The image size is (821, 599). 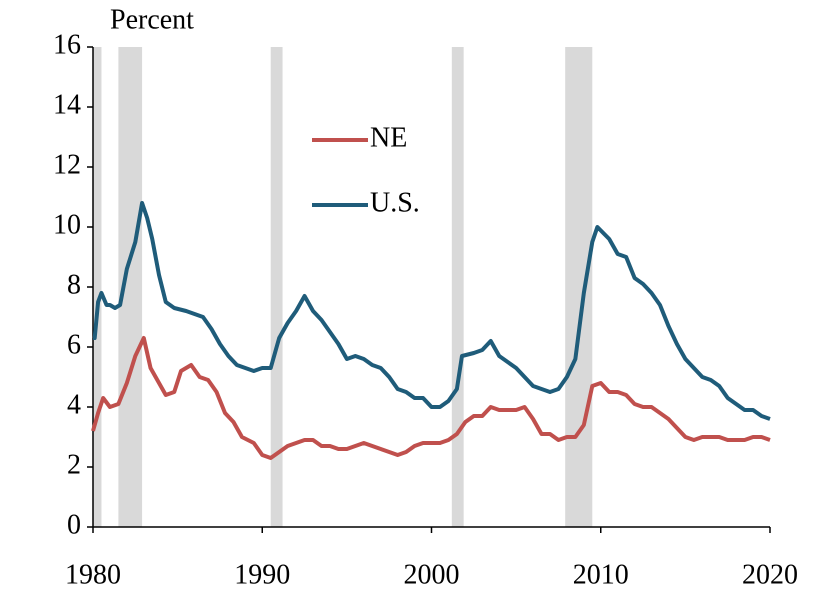 I want to click on y-tick-label: 14, so click(x=67, y=104).